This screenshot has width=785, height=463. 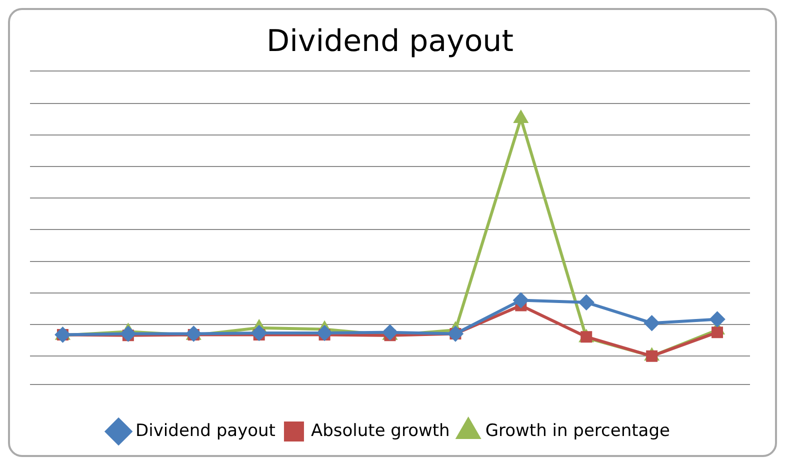 What do you see at coordinates (577, 430) in the screenshot?
I see `legend-label: Growth in percentage` at bounding box center [577, 430].